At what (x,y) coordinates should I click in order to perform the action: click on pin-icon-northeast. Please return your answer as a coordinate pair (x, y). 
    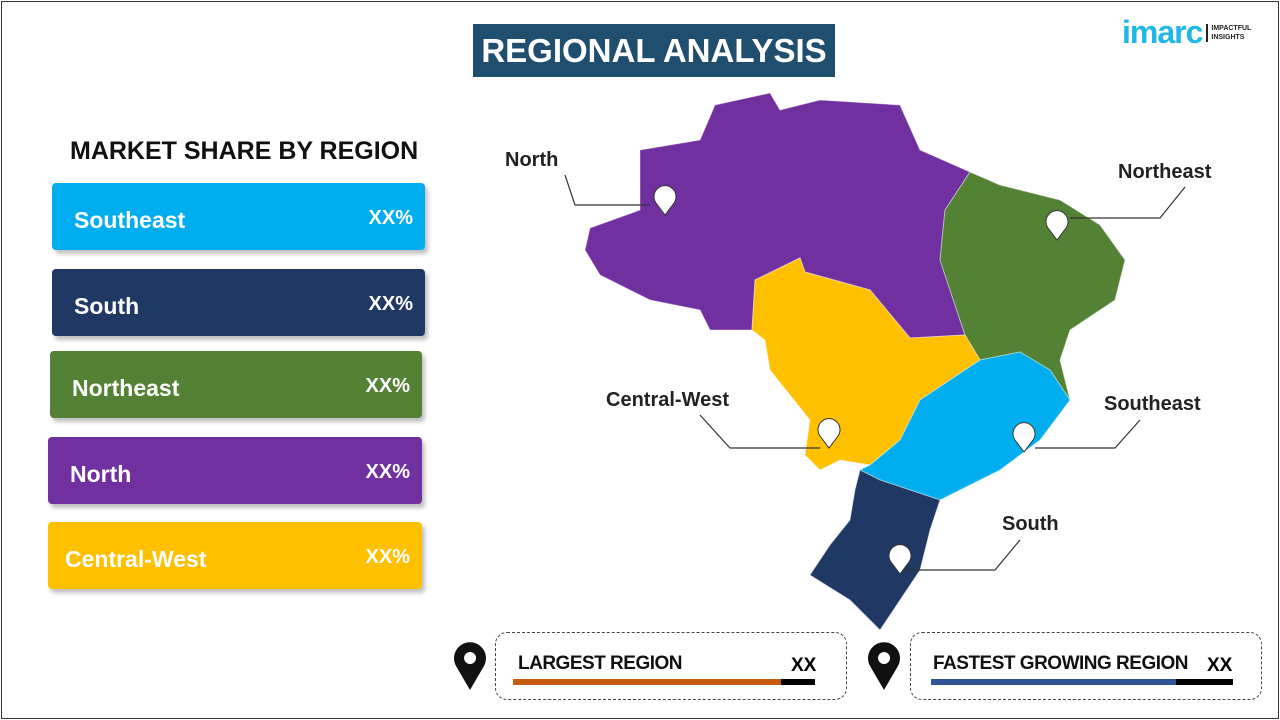
    Looking at the image, I should click on (1057, 225).